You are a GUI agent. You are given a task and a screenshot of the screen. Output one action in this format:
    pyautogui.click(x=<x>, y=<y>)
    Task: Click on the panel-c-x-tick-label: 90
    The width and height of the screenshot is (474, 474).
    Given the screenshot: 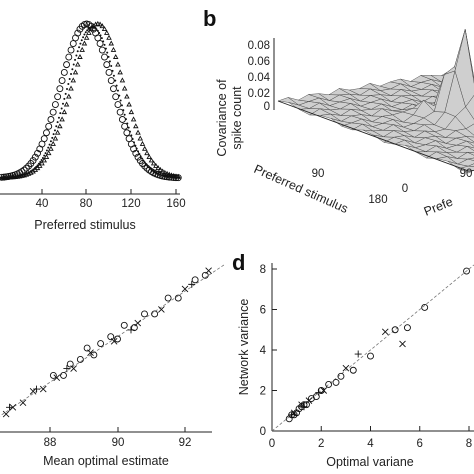 What is the action you would take?
    pyautogui.click(x=118, y=443)
    